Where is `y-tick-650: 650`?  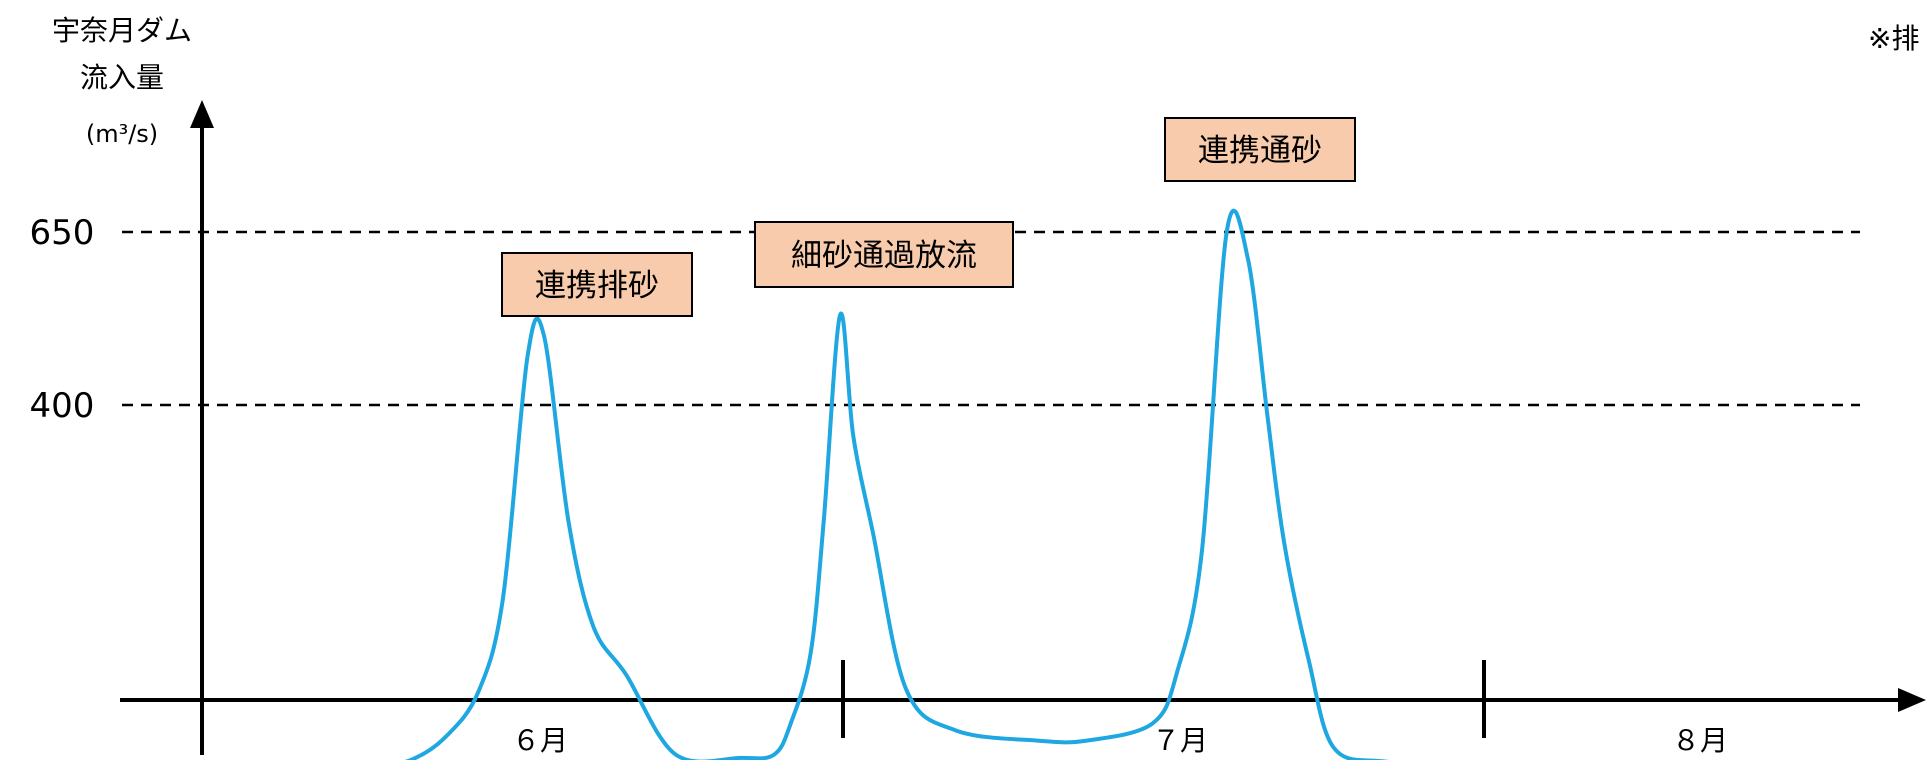 y-tick-650: 650 is located at coordinates (62, 233).